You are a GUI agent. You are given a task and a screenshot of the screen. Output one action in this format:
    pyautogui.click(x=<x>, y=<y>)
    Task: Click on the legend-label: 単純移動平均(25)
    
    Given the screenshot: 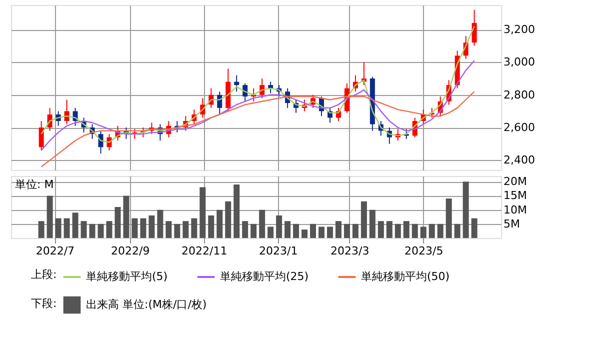 What is the action you would take?
    pyautogui.click(x=264, y=276)
    